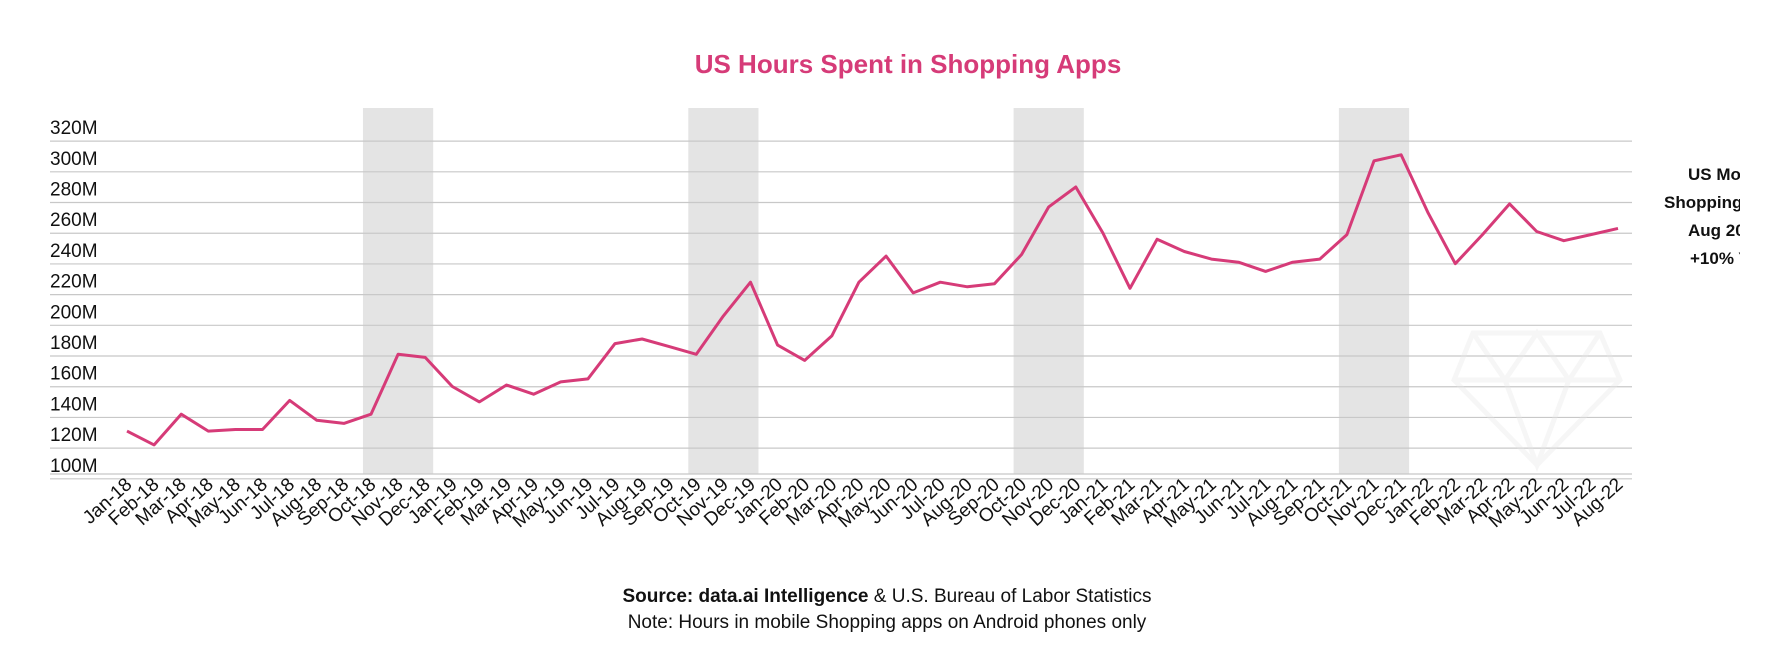  What do you see at coordinates (1703, 202) in the screenshot?
I see `callout-line: Shopping` at bounding box center [1703, 202].